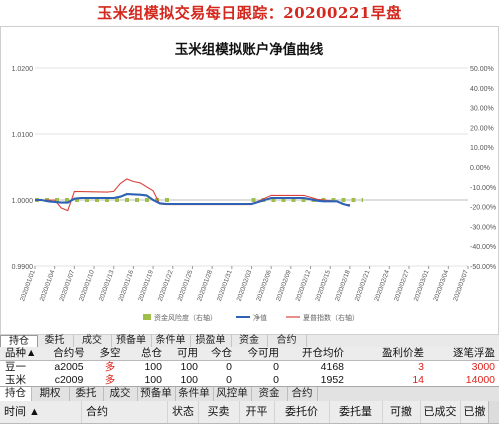  I want to click on tab-positions-1: 委托, so click(55, 341).